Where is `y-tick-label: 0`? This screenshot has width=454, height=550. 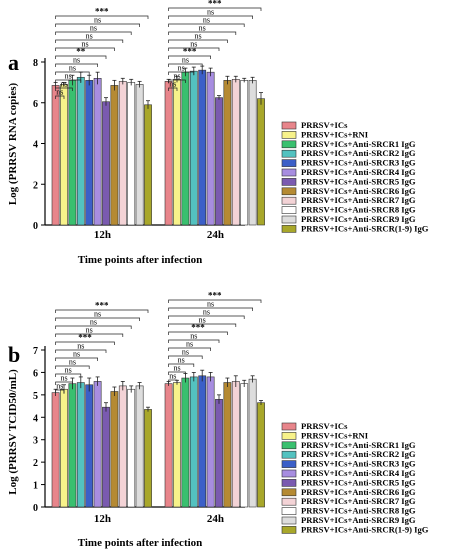
y-tick-label: 0 is located at coordinates (35, 226).